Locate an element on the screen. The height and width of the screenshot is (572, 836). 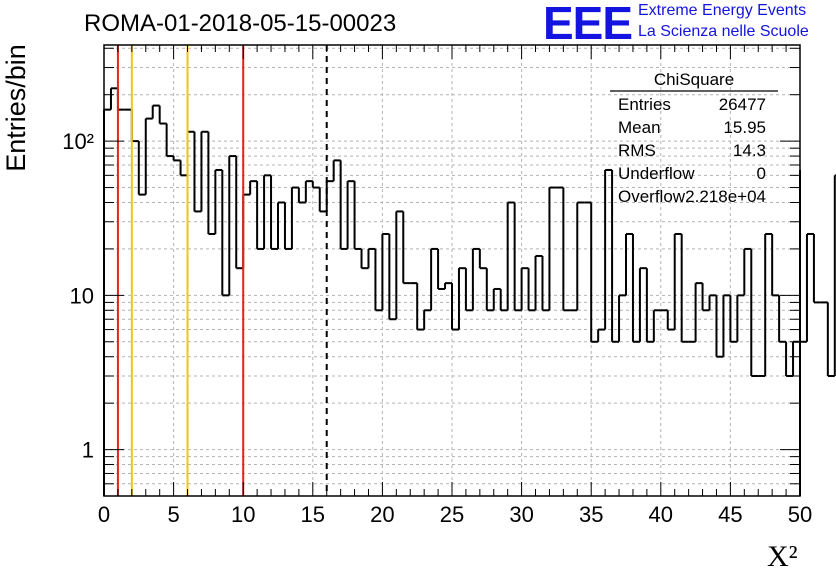
x-tick-label: 15 is located at coordinates (313, 514).